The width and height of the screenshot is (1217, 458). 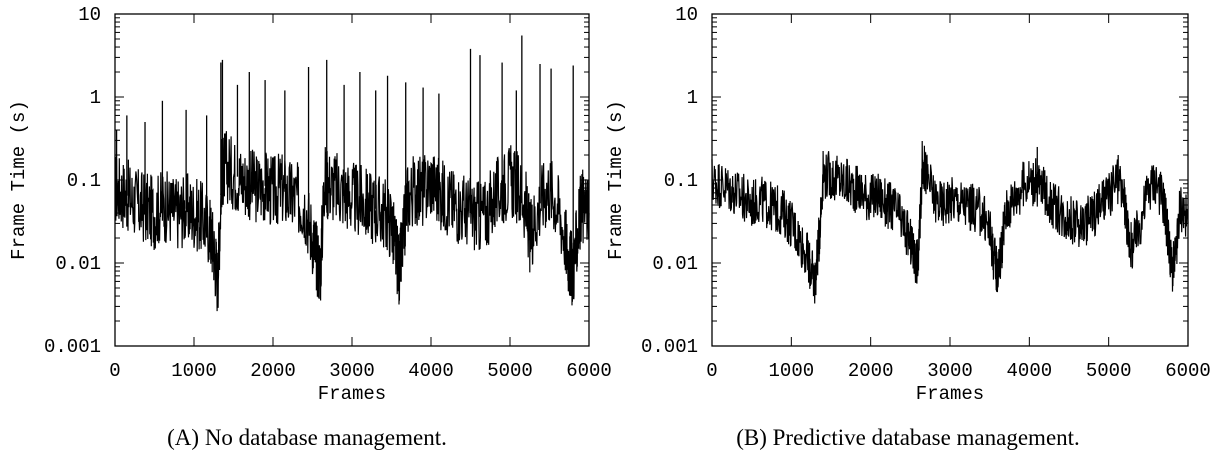 I want to click on x-axis-title-b: Frames, so click(x=950, y=394).